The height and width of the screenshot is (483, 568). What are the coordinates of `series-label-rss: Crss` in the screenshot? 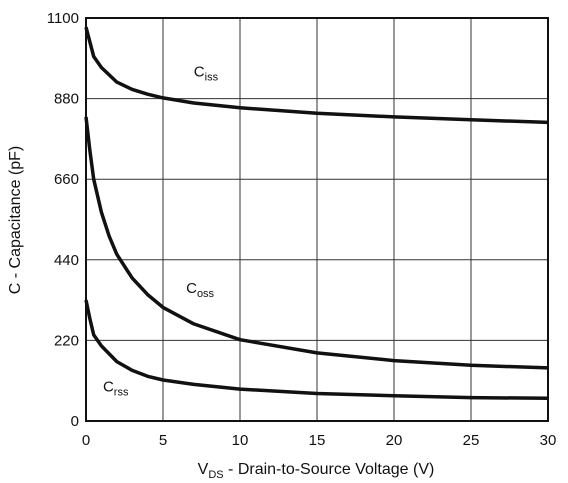 It's located at (116, 389).